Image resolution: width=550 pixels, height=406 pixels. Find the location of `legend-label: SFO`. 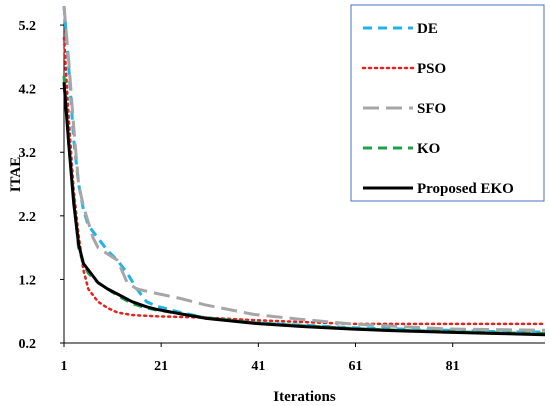

legend-label: SFO is located at coordinates (431, 109).